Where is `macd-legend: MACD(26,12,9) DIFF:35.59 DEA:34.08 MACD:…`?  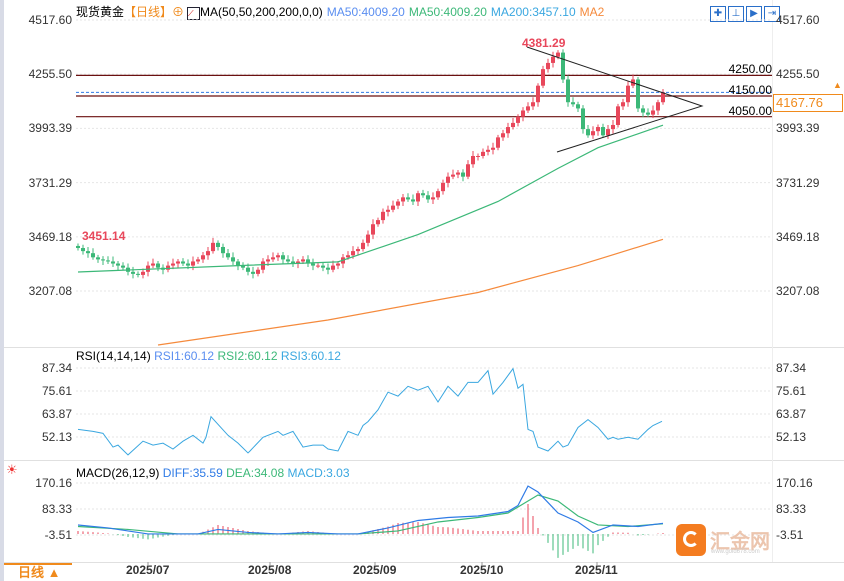 macd-legend: MACD(26,12,9) DIFF:35.59 DEA:34.08 MACD:… is located at coordinates (213, 473).